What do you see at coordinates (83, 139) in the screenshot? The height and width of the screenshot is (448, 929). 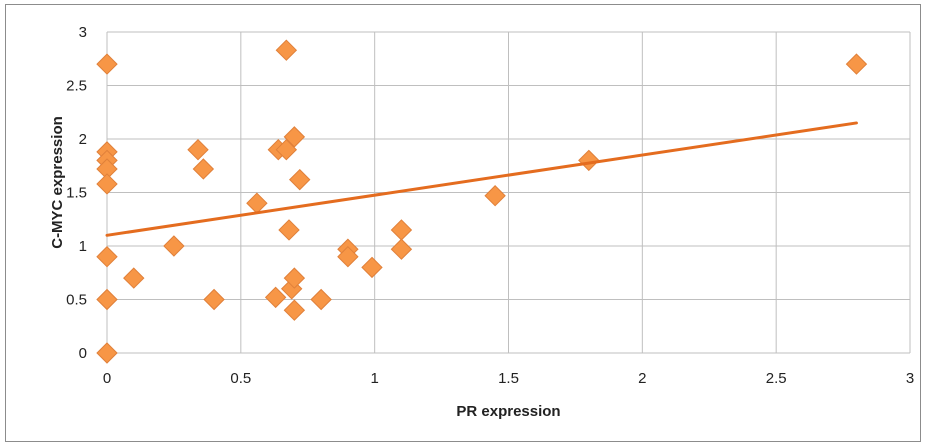 I see `y-tick-label: 2` at bounding box center [83, 139].